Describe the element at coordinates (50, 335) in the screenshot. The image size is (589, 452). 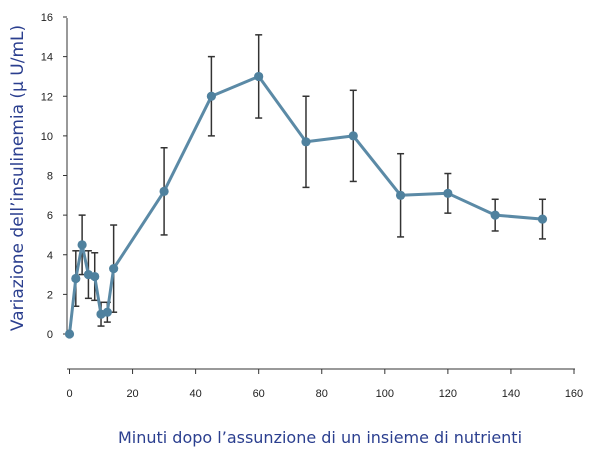
I see `y-tick-label: 0` at that location.